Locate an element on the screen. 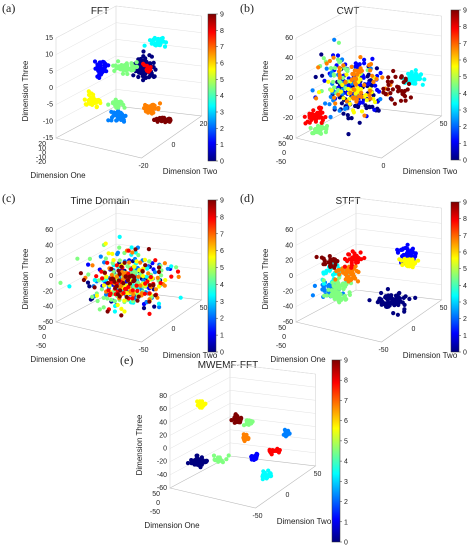 The width and height of the screenshot is (474, 554). colorbar-tick-label: 0 is located at coordinates (465, 353).